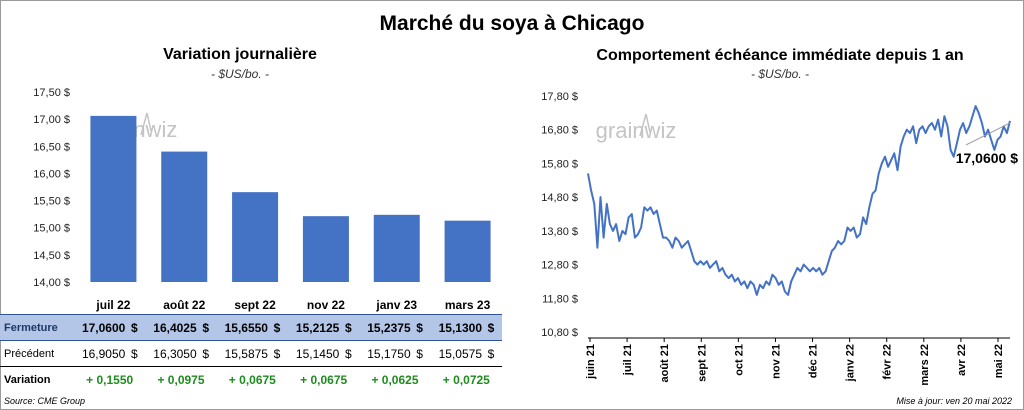 The image size is (1024, 410). I want to click on last-value-label: 17,0600 $, so click(987, 158).